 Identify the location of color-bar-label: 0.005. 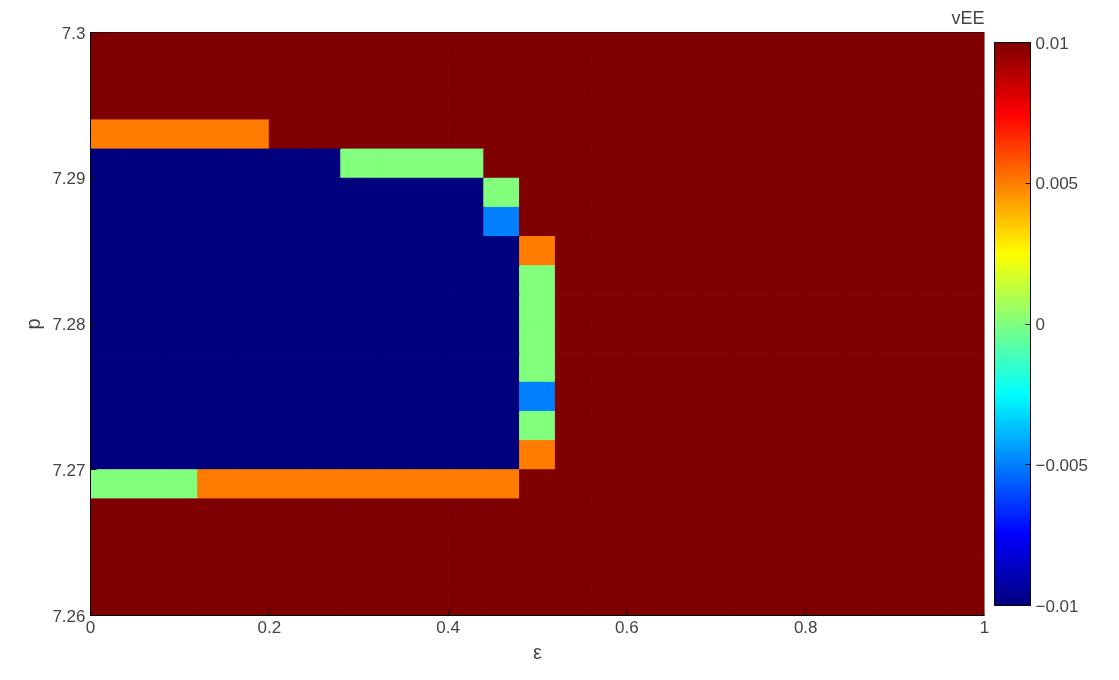
(1057, 184).